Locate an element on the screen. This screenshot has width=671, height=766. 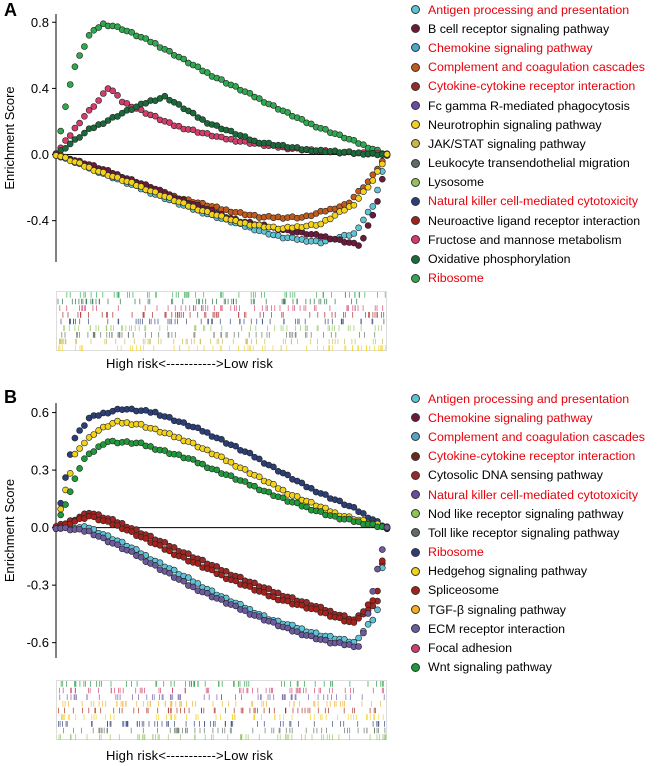
x-axis-label: High risk<----------->Low risk is located at coordinates (190, 755).